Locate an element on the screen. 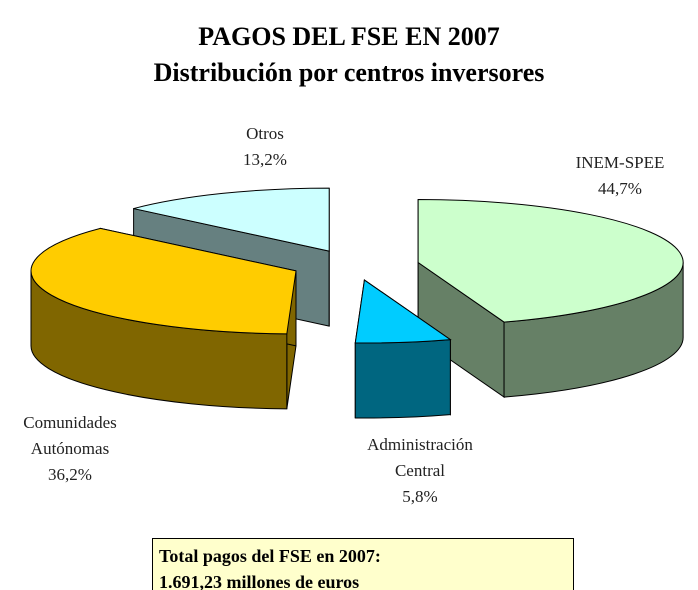  annotation: 1.691,23 millones de euros is located at coordinates (259, 581).